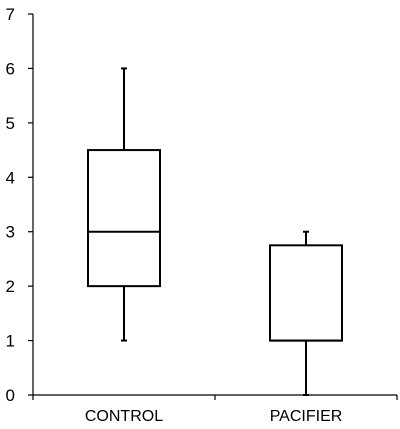 The width and height of the screenshot is (400, 429). I want to click on y-tick-label: 6, so click(10, 68).